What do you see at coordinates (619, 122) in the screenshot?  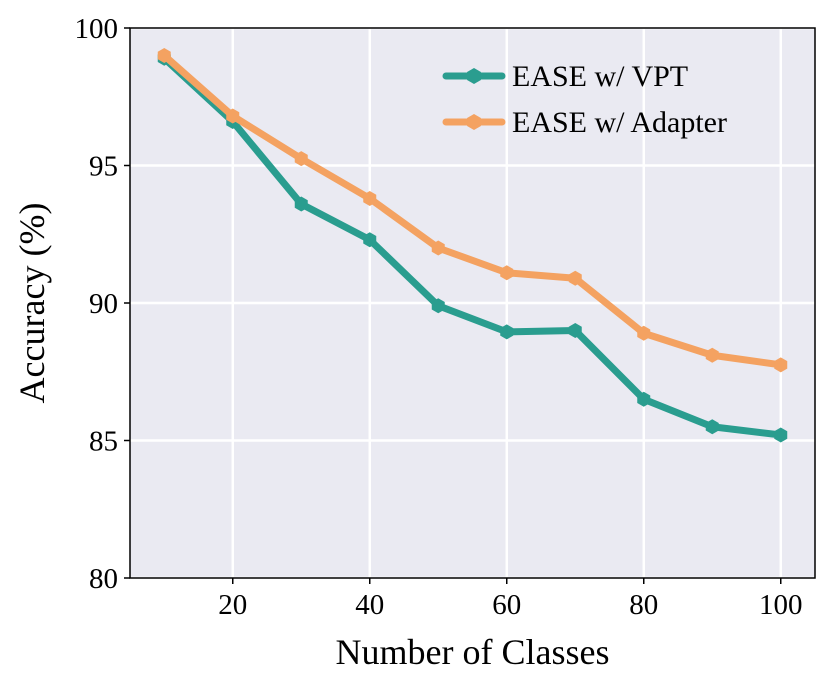 I see `legend-label: EASE w/ Adapter` at bounding box center [619, 122].